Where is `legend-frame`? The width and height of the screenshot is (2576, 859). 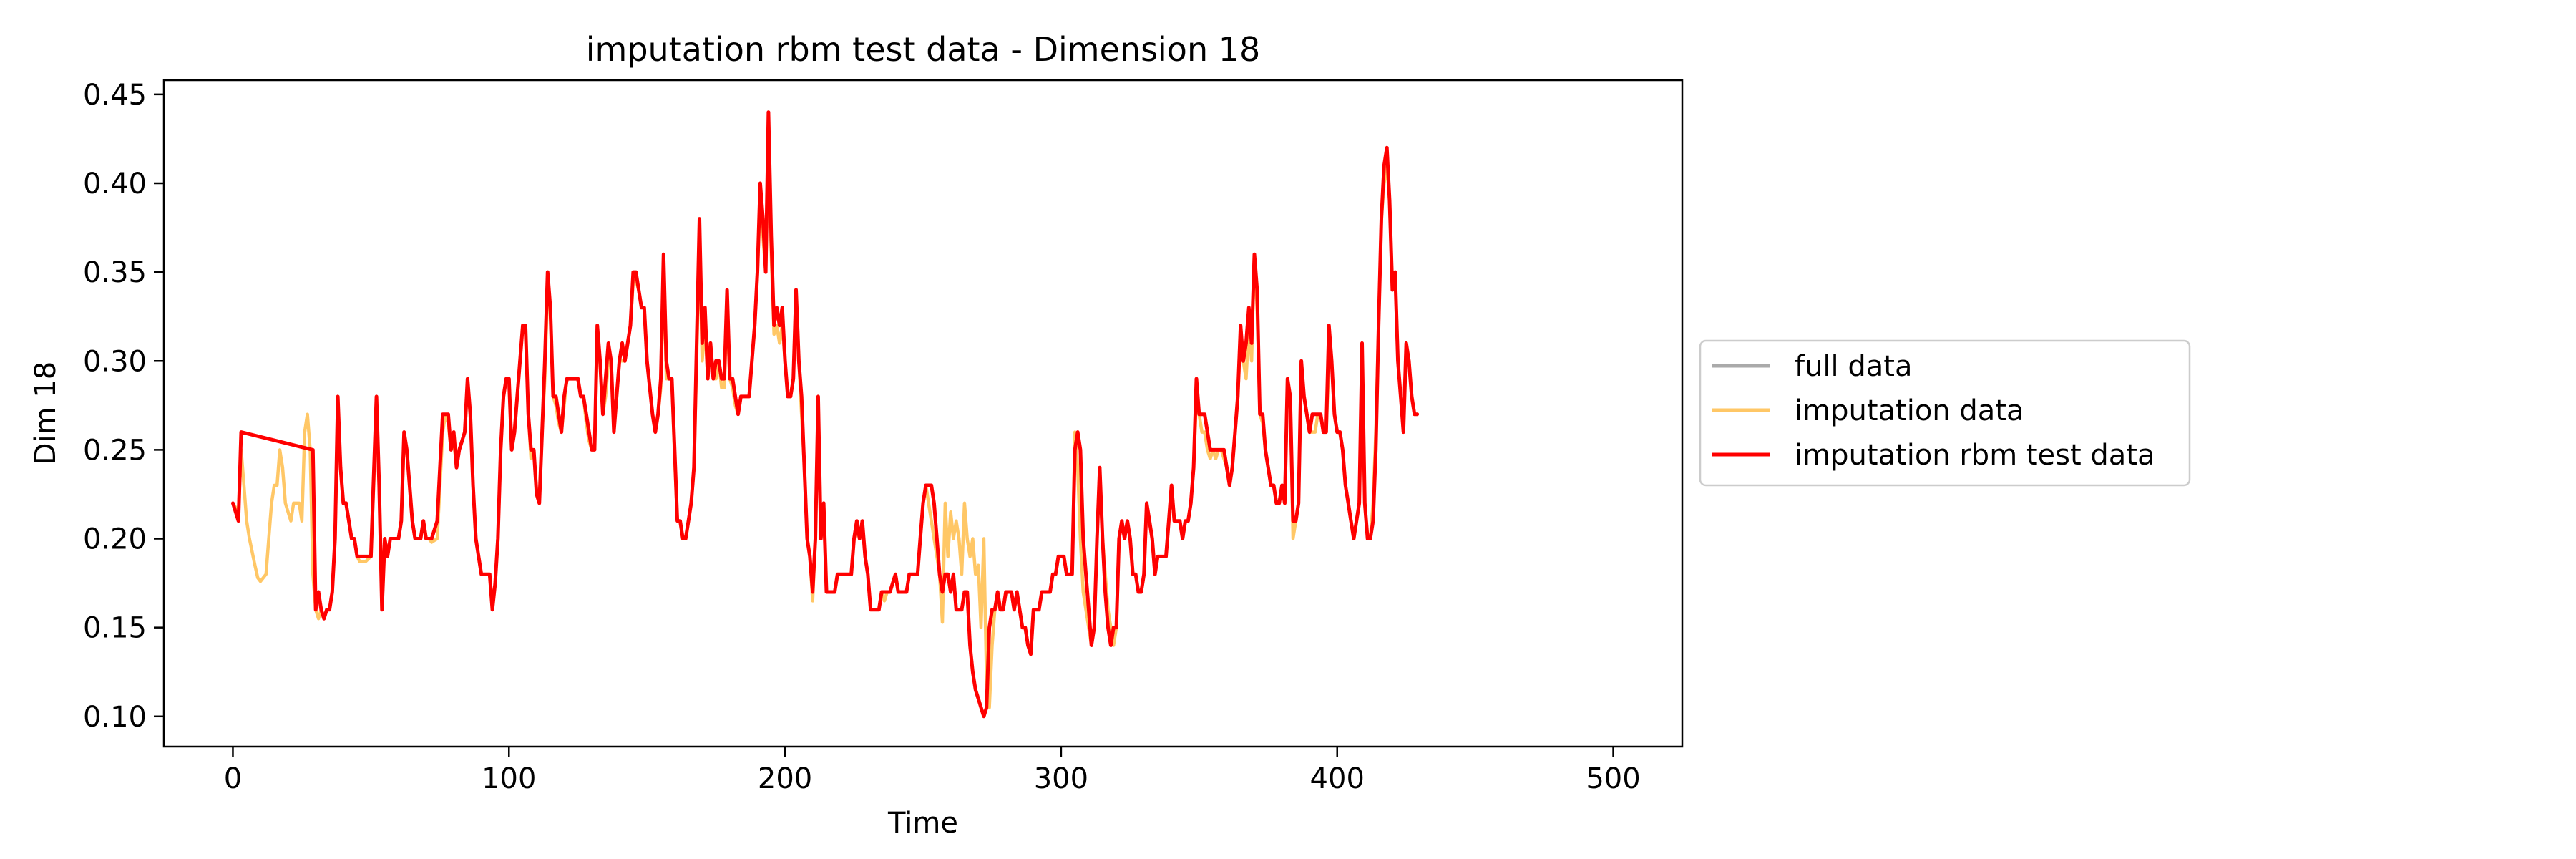 legend-frame is located at coordinates (1945, 413).